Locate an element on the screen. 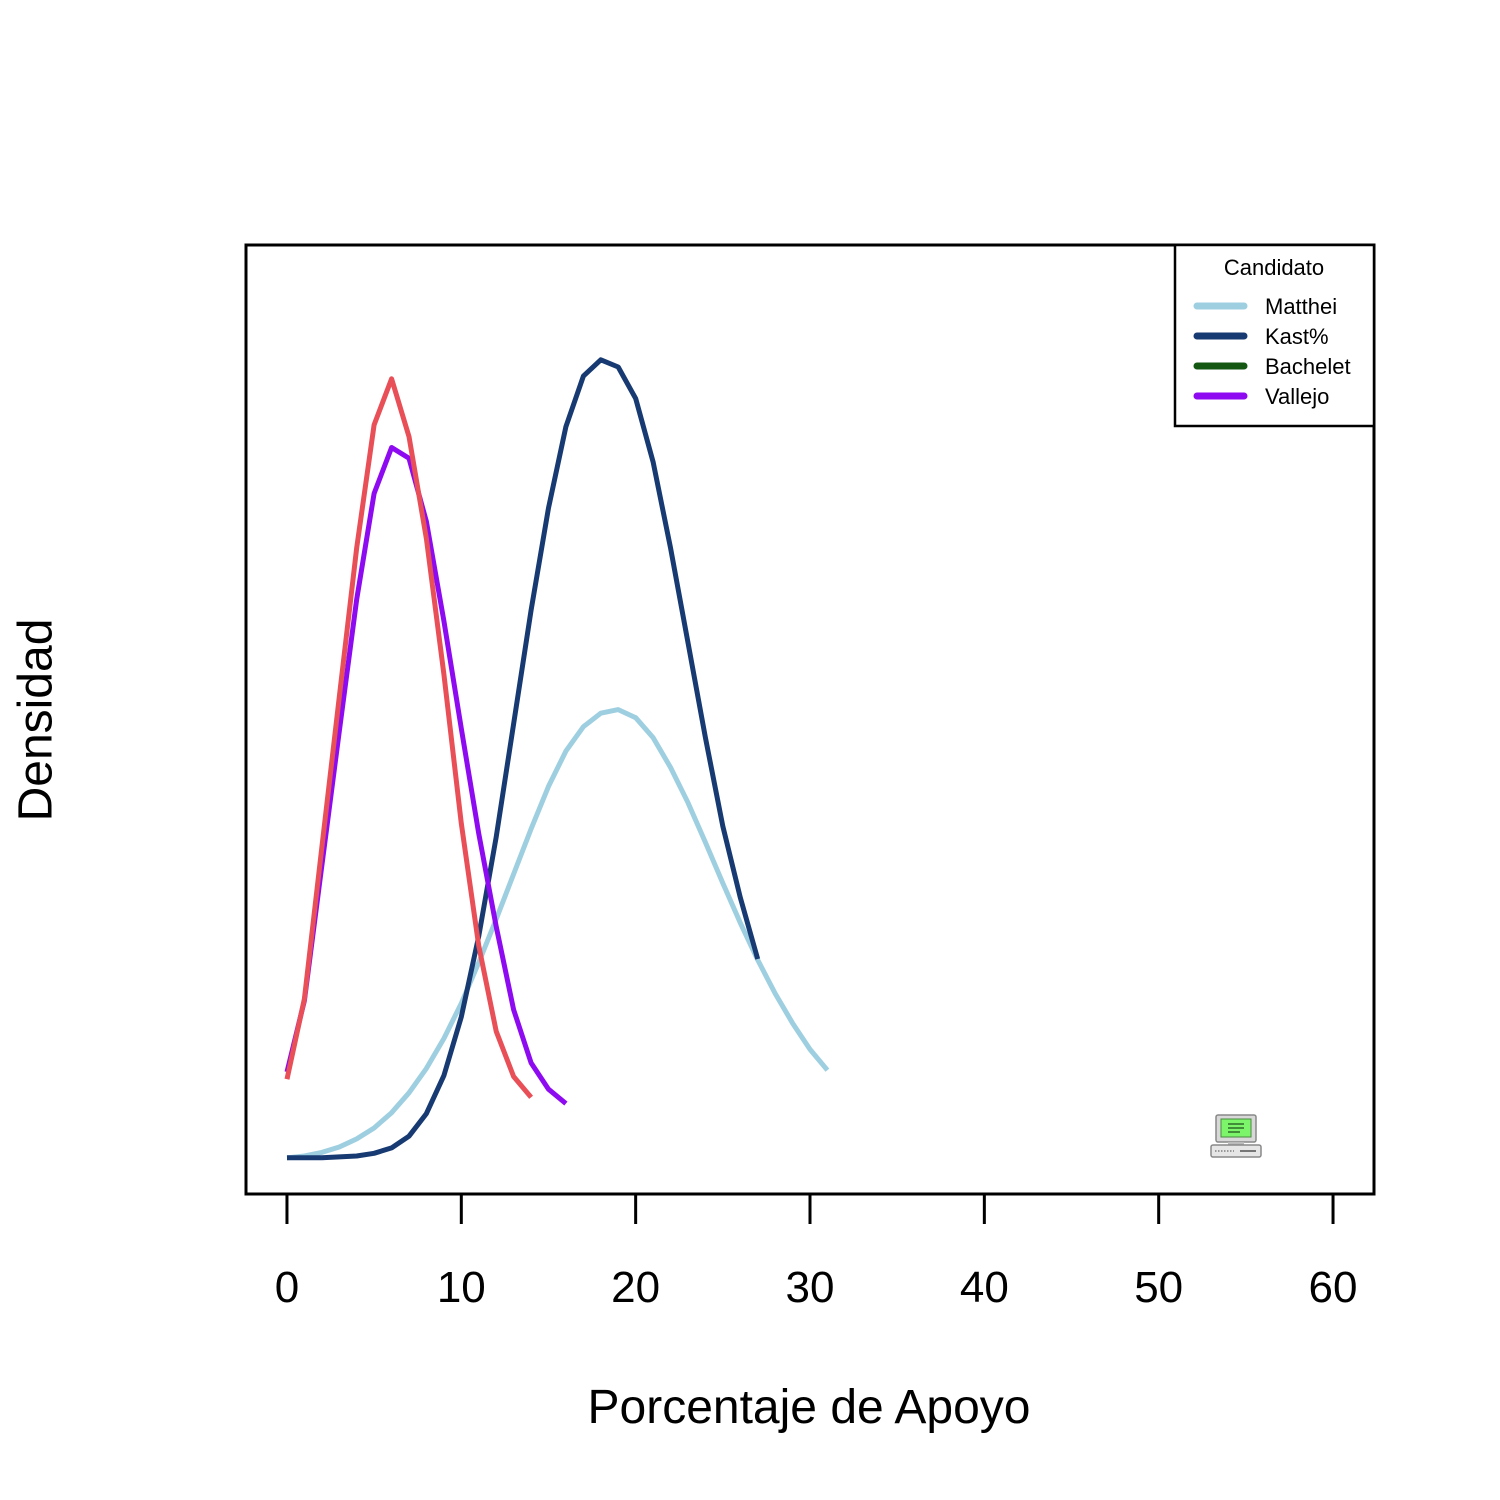  legend-label: Kast% is located at coordinates (1297, 336).